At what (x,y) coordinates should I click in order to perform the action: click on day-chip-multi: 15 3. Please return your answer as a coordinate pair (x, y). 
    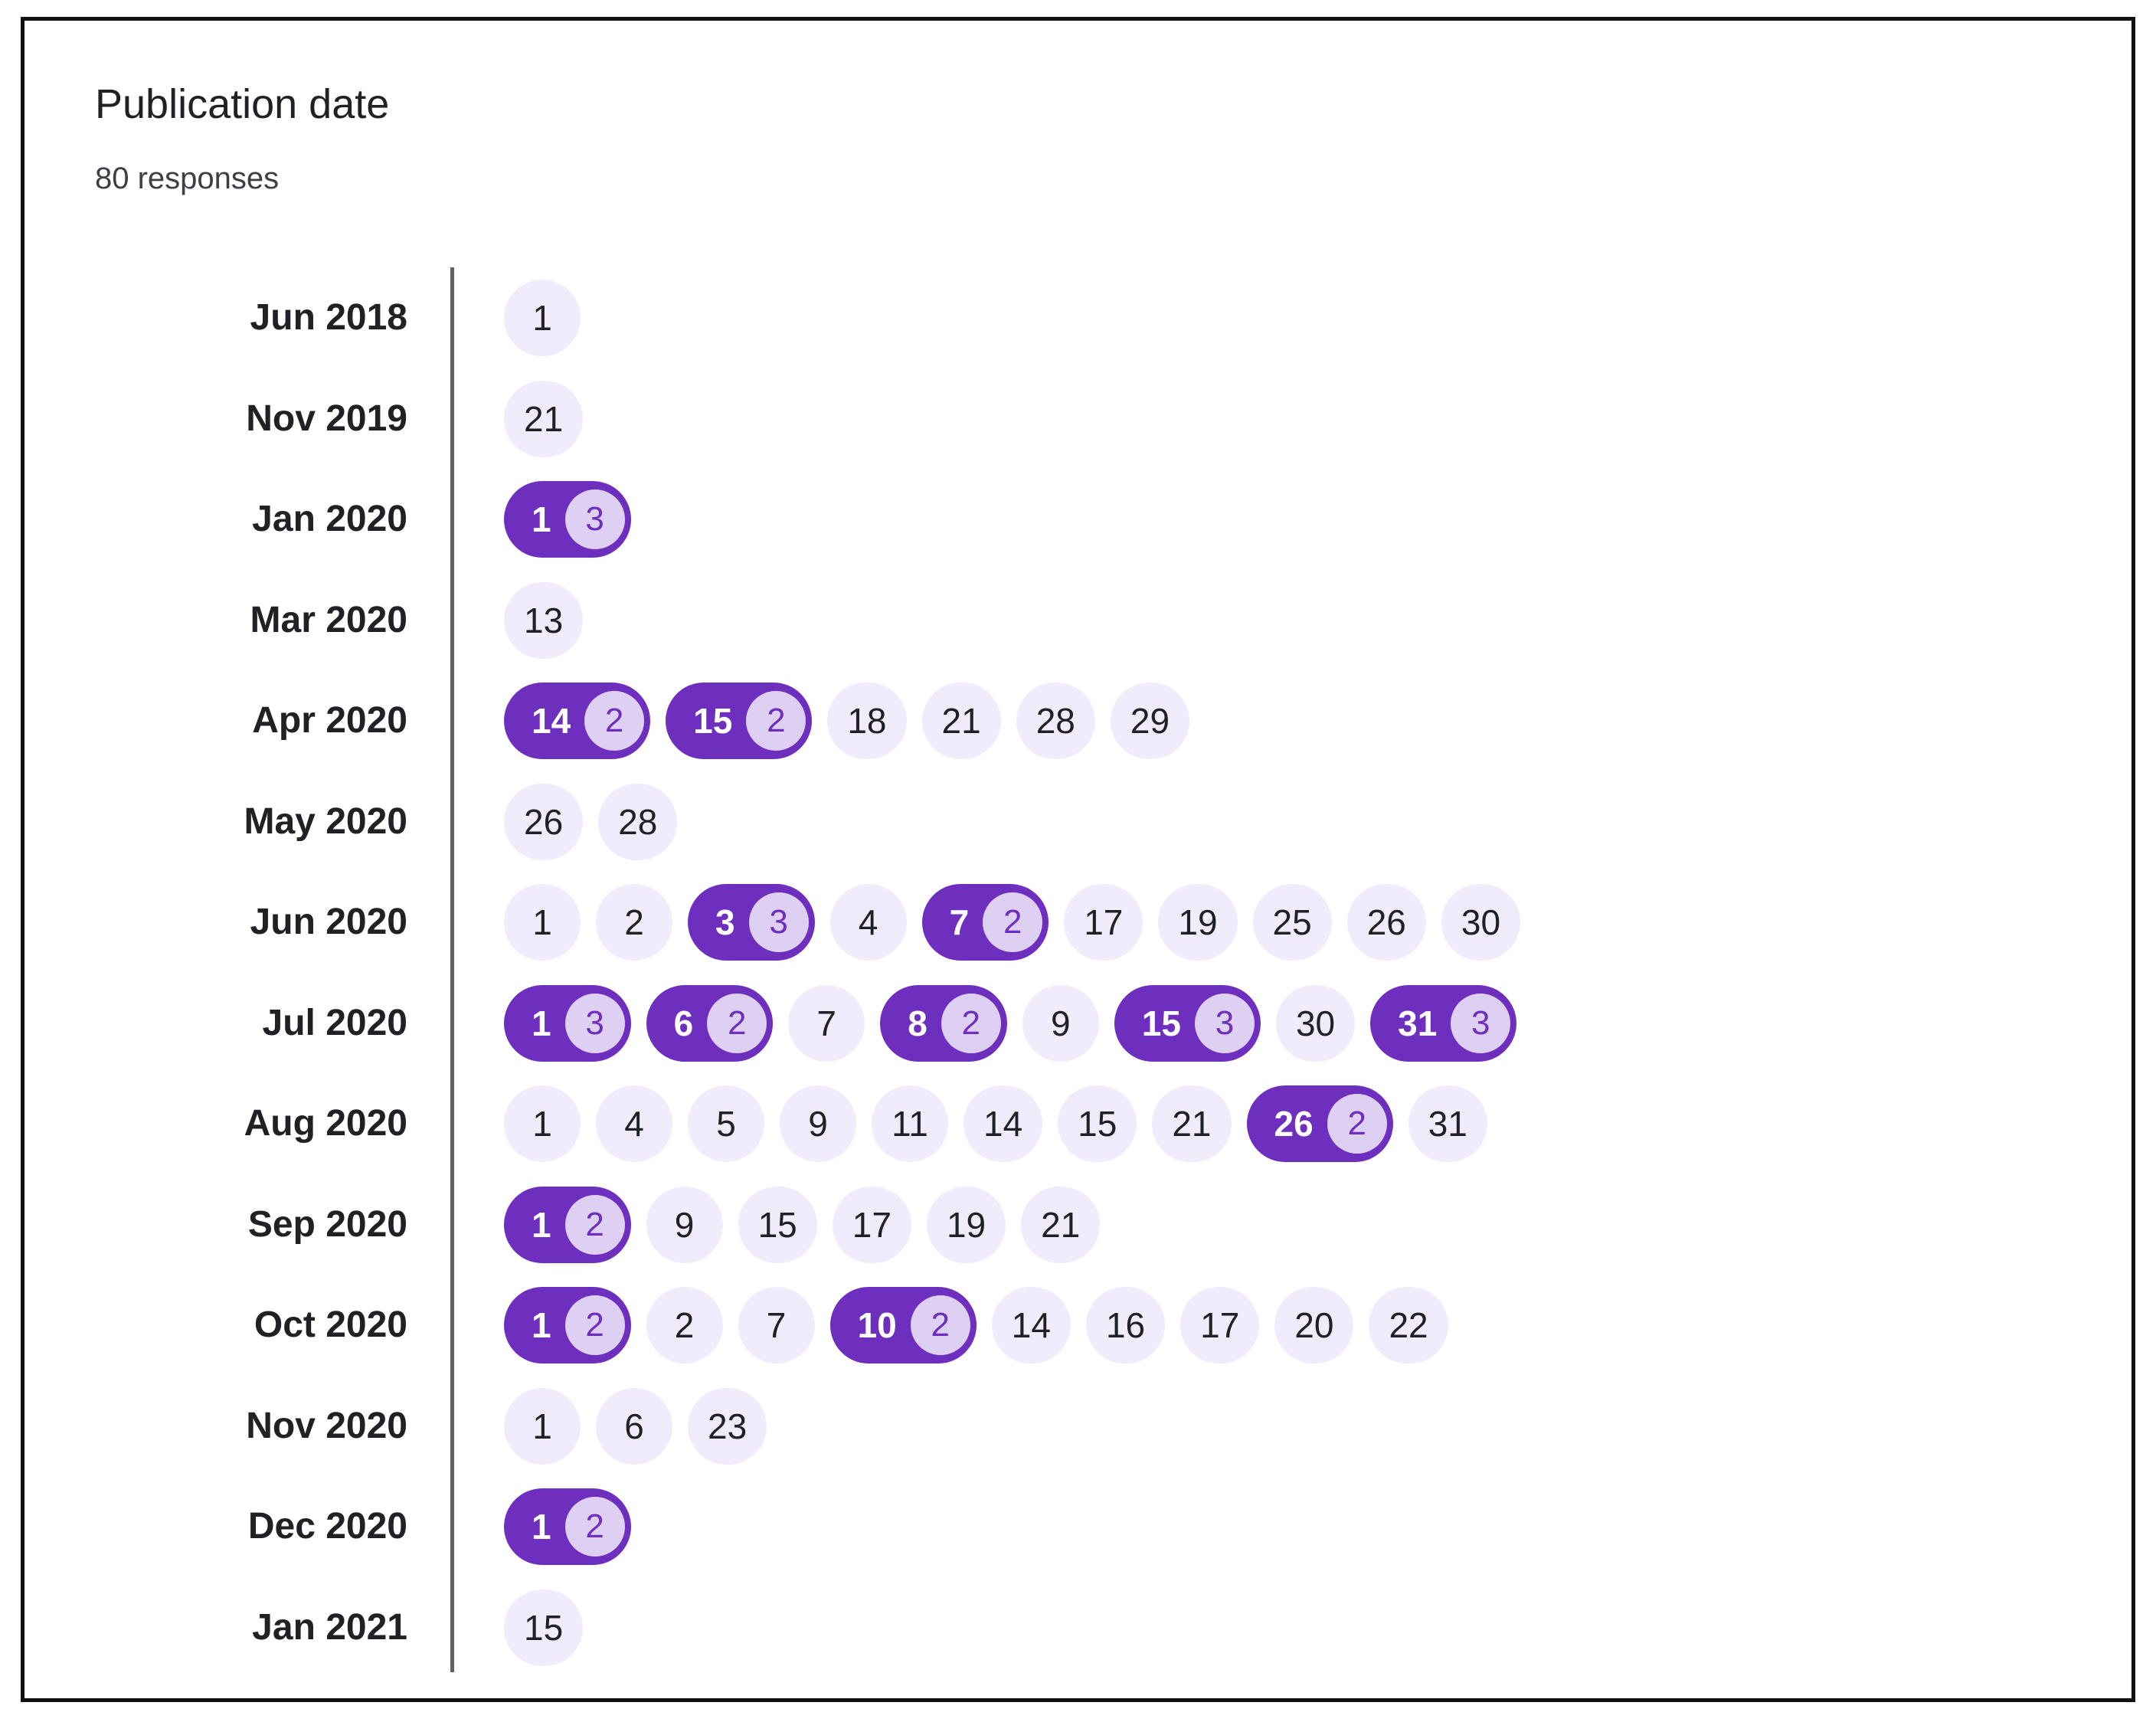
    Looking at the image, I should click on (1188, 1023).